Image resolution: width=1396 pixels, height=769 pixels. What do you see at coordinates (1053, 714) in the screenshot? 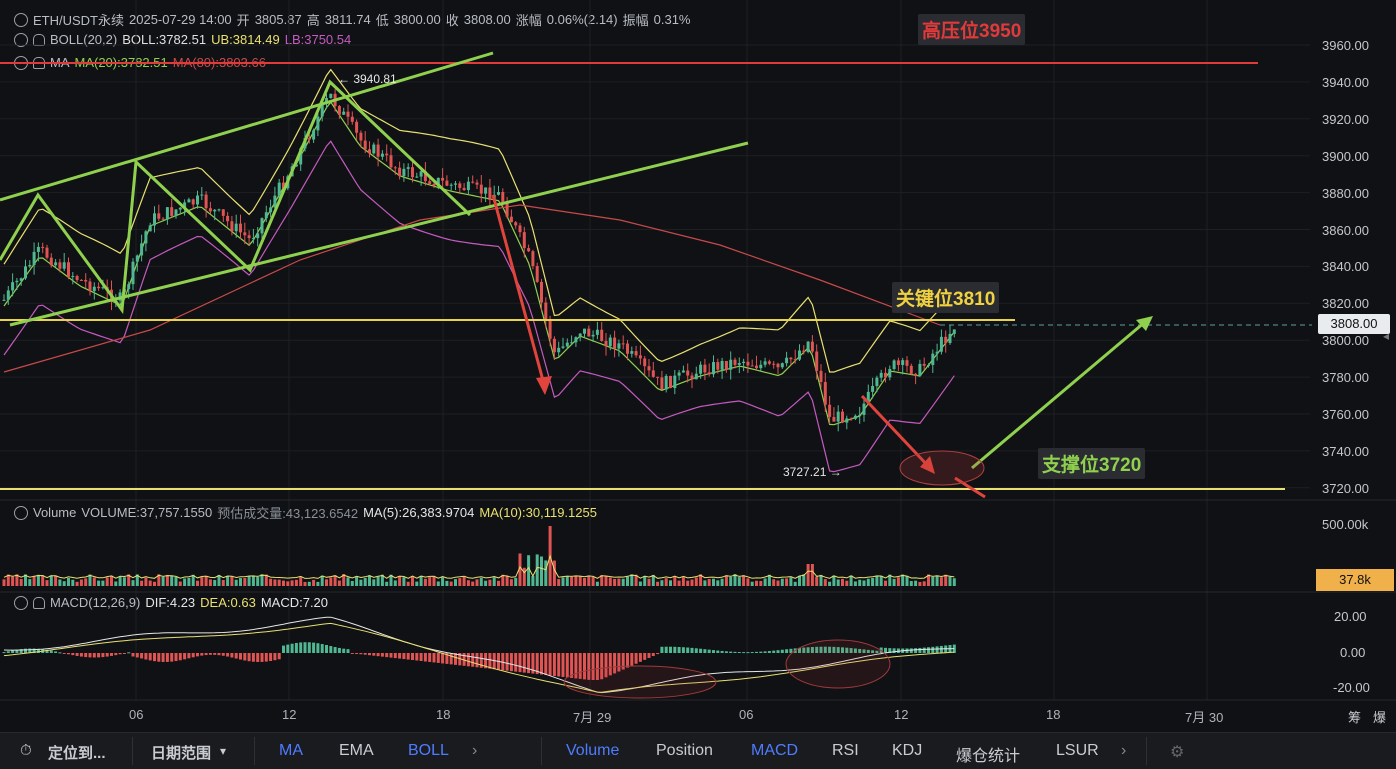
I see `x-tick: 18` at bounding box center [1053, 714].